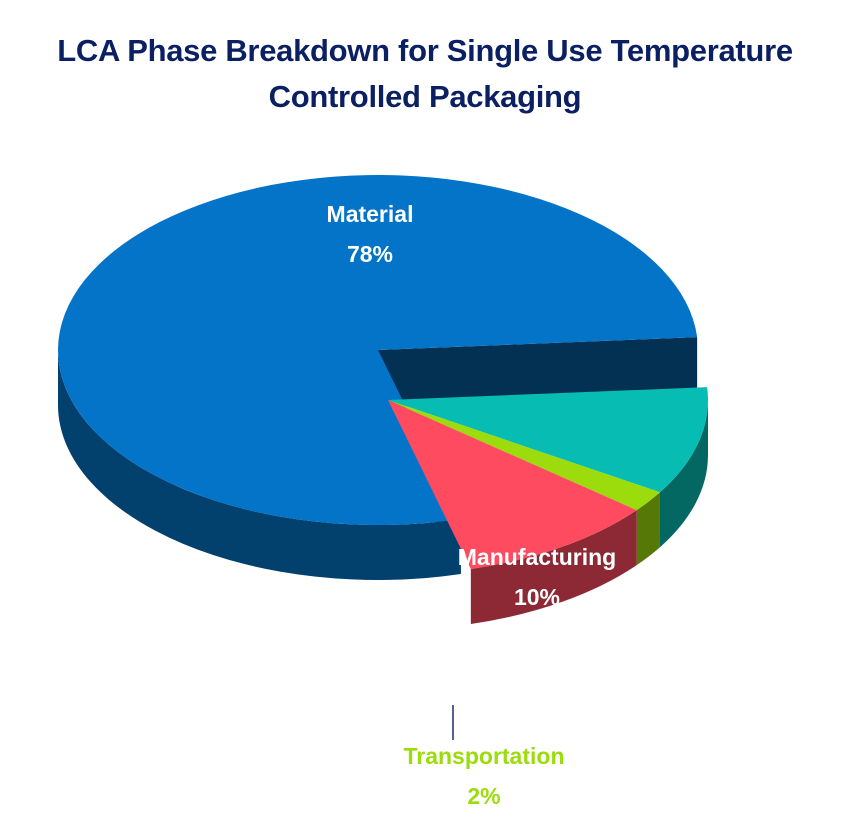 This screenshot has width=850, height=820. Describe the element at coordinates (370, 254) in the screenshot. I see `data-label-material-value: 78%` at that location.